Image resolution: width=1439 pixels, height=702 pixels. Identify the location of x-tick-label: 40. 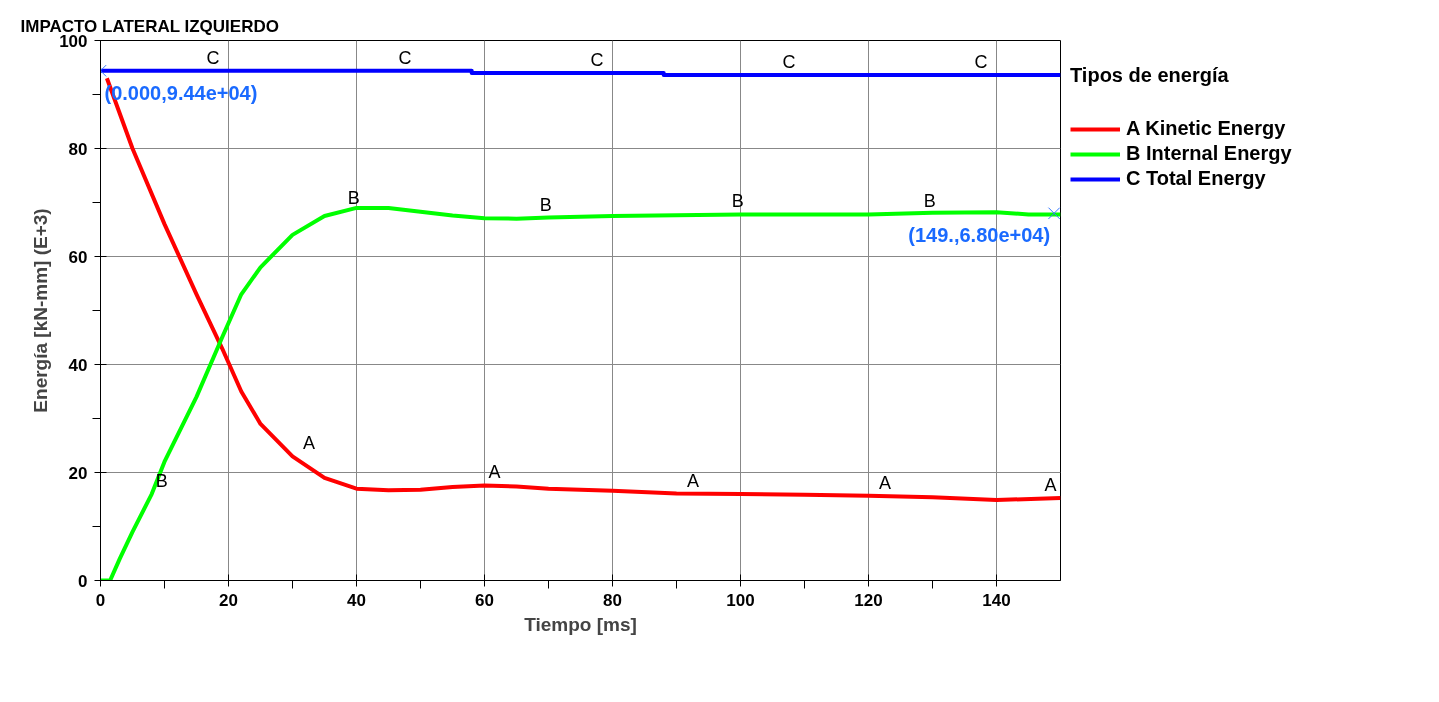
(356, 600).